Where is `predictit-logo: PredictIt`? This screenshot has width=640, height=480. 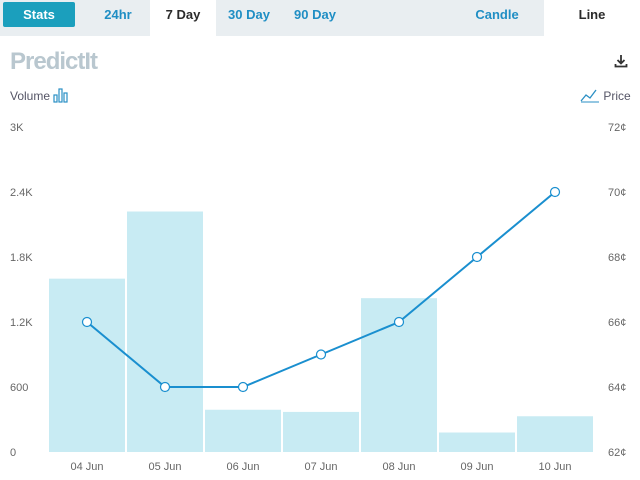 predictit-logo: PredictIt is located at coordinates (54, 61).